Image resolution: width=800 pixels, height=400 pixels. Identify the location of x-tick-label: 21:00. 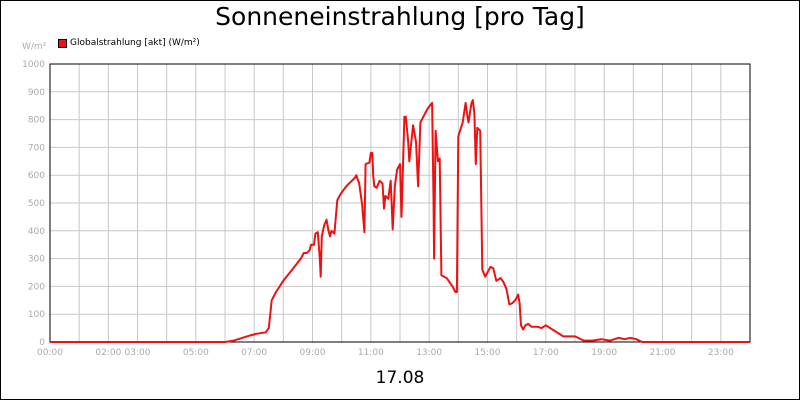
(663, 353).